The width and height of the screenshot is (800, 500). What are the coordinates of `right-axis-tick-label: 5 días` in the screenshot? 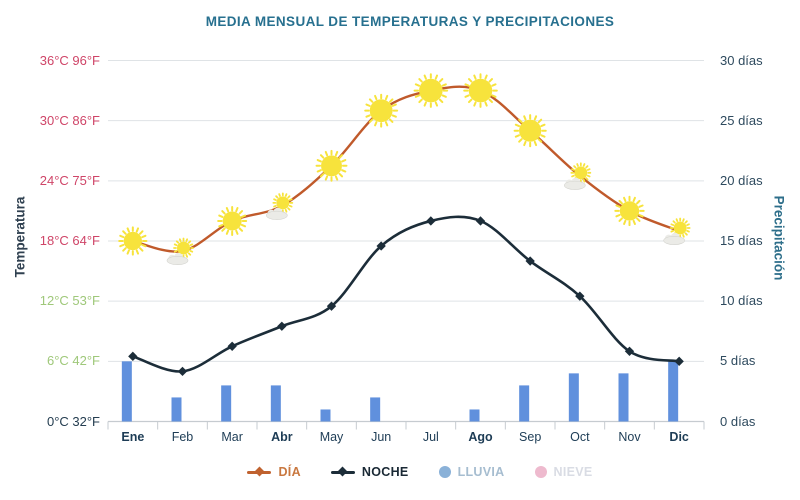 It's located at (738, 361).